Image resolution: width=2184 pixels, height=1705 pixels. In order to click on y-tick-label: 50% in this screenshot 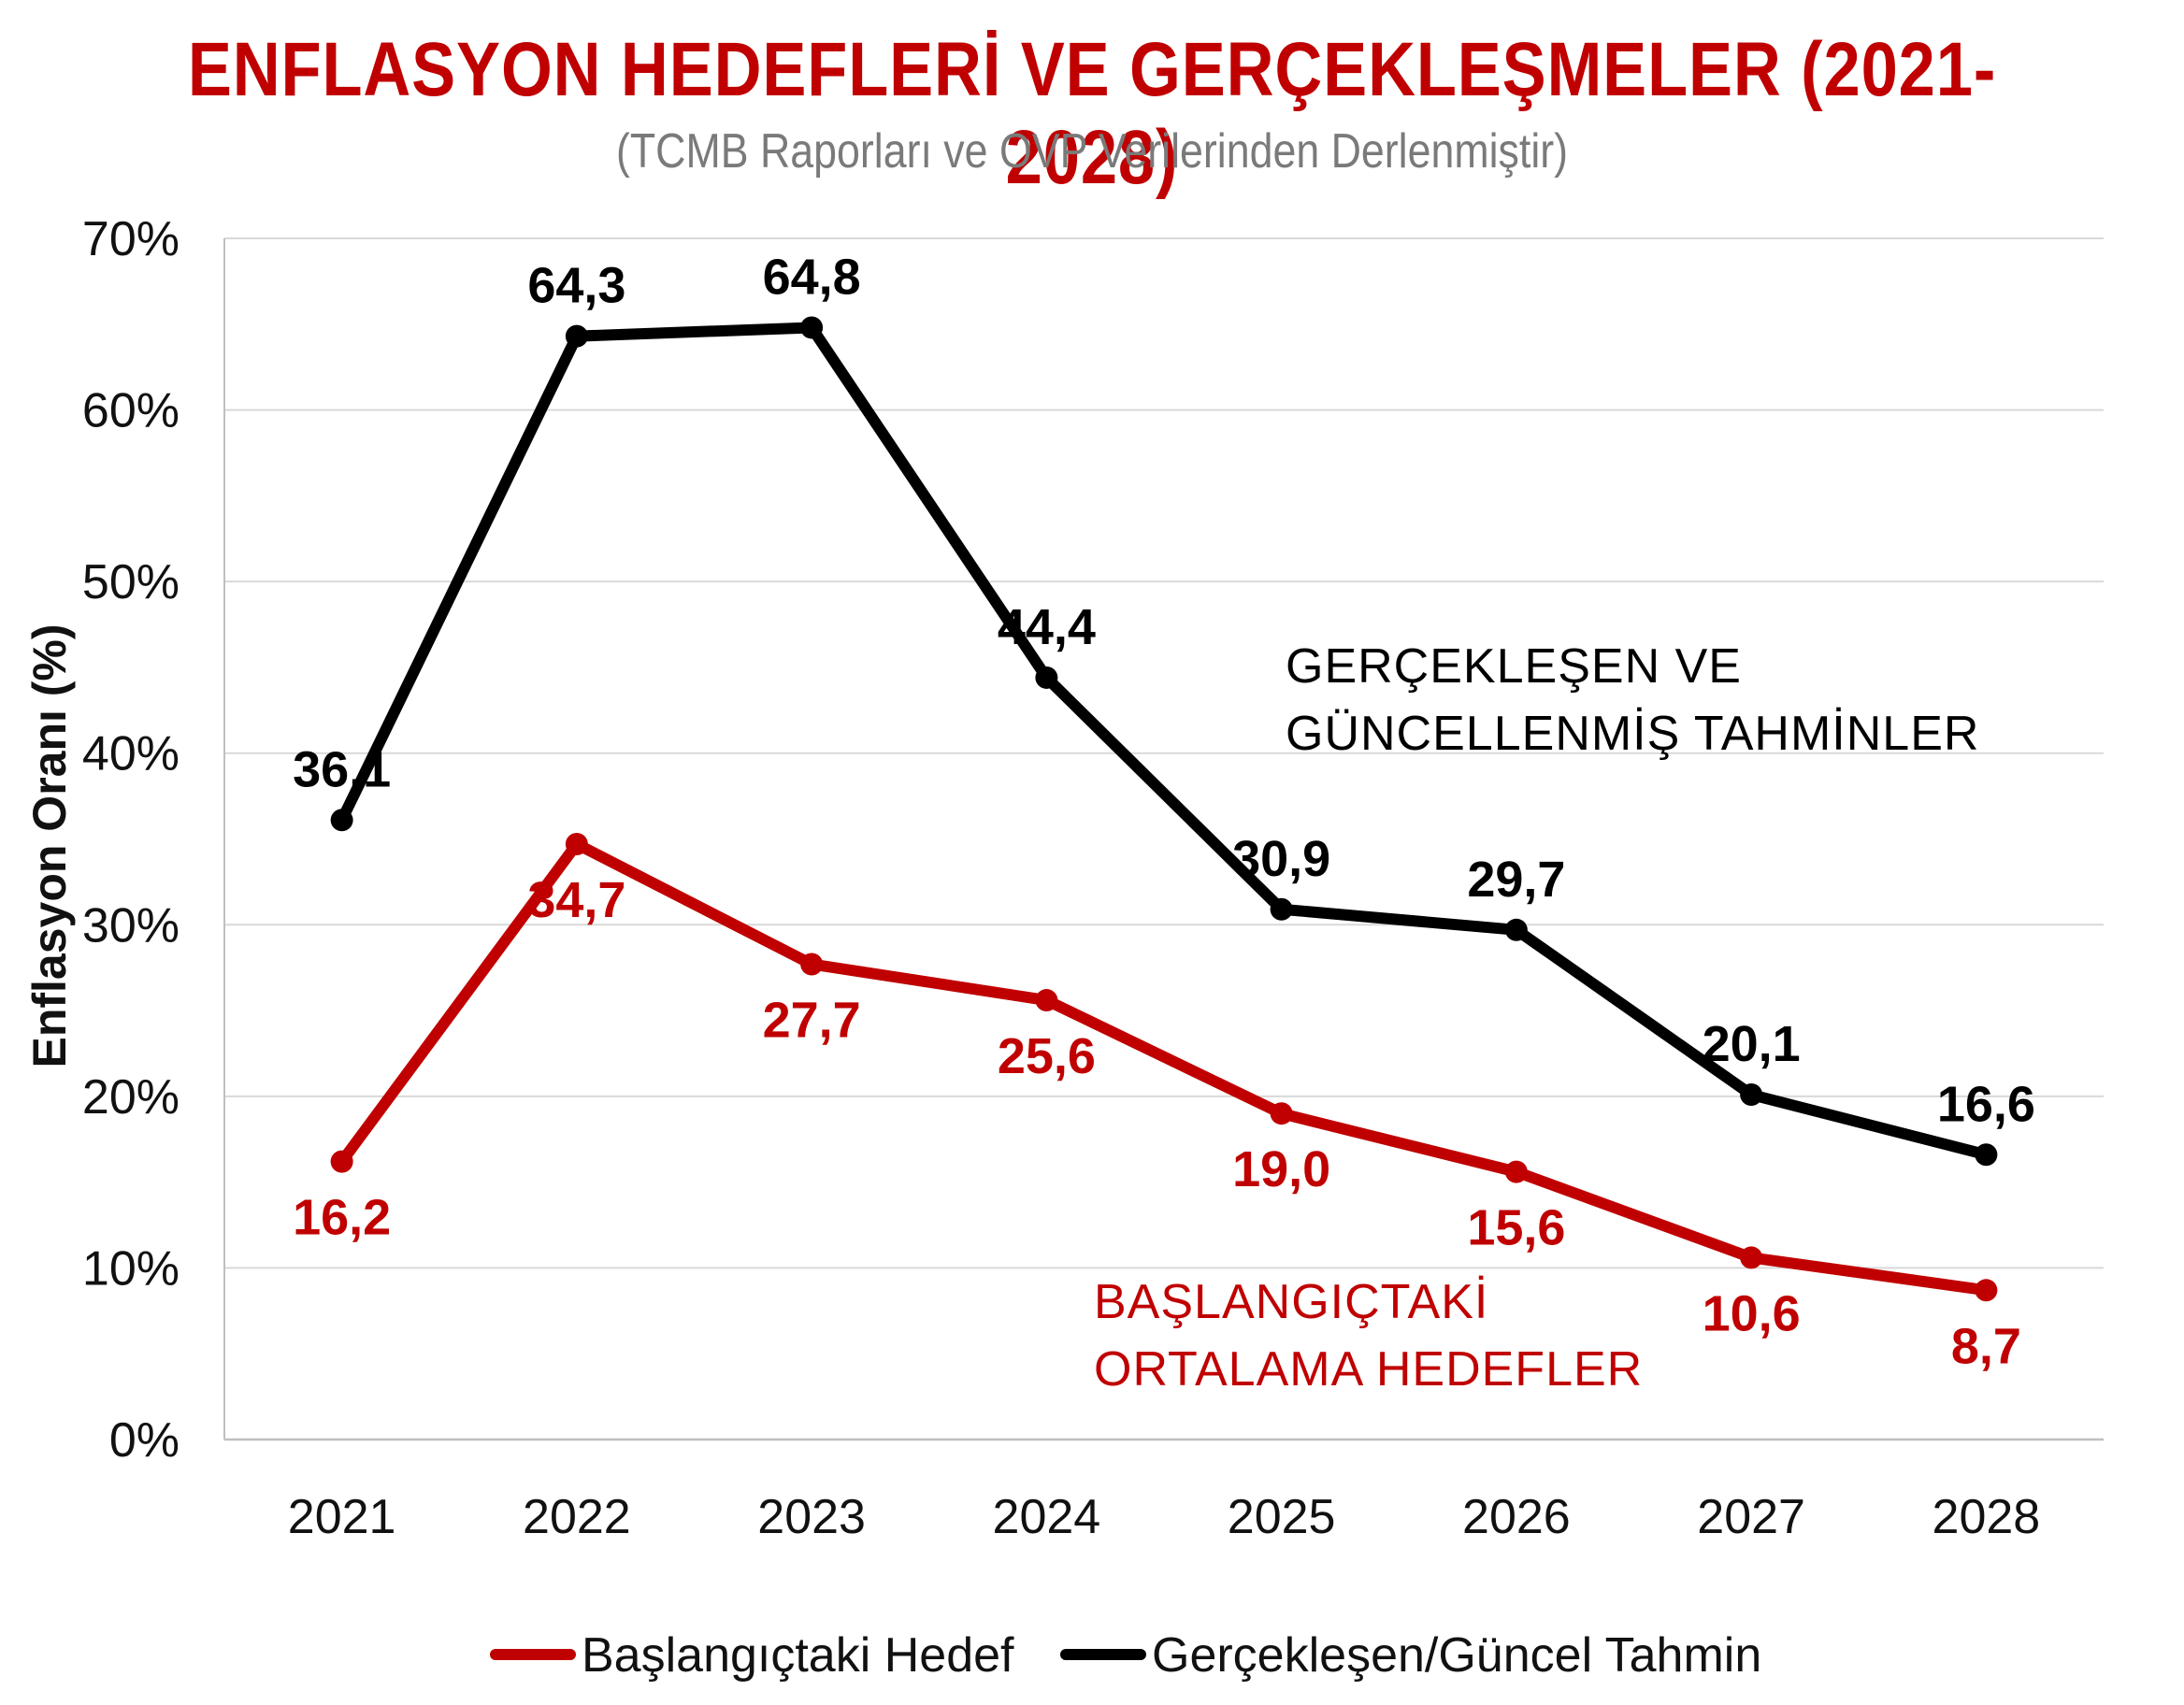, I will do `click(131, 582)`.